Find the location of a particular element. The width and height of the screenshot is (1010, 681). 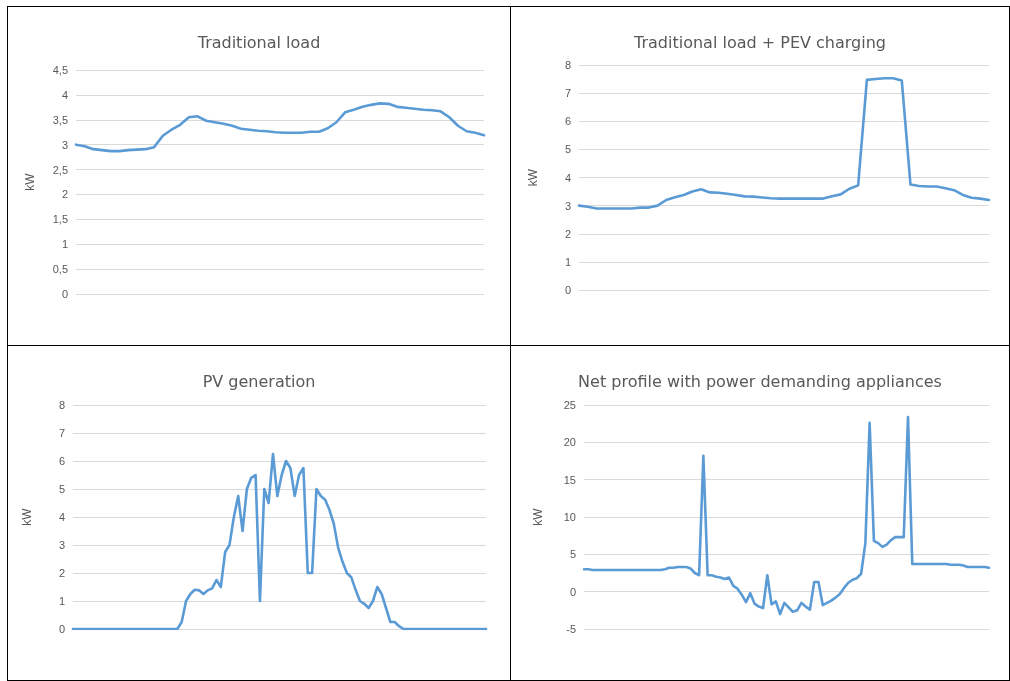

y-tick-label: 25 is located at coordinates (569, 405).